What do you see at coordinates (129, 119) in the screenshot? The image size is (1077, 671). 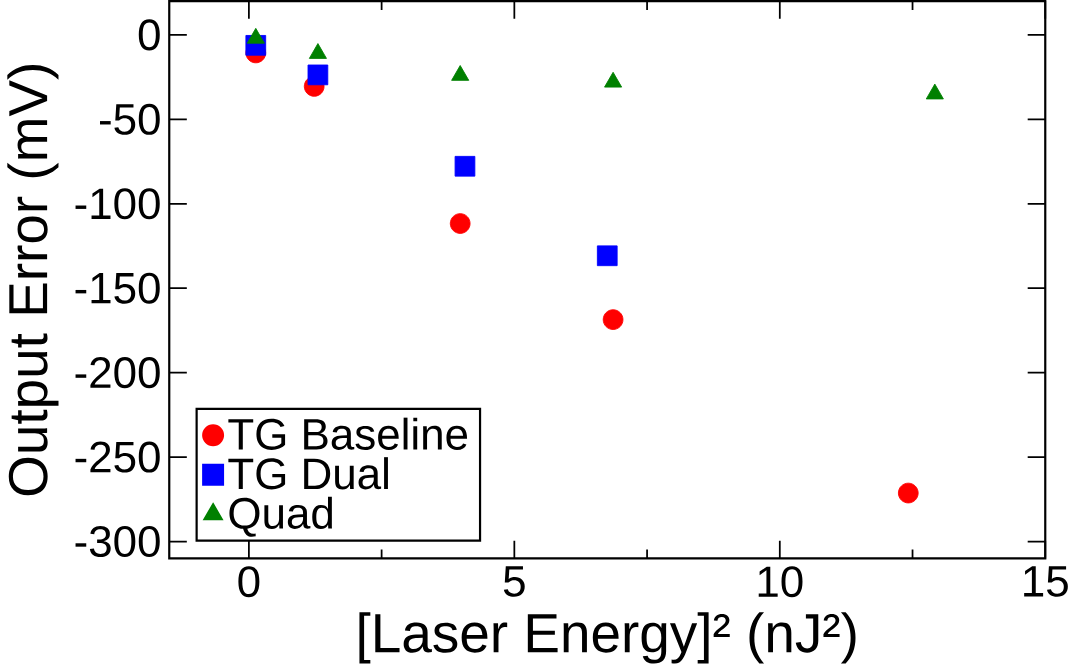 I see `y-tick-label: -50` at bounding box center [129, 119].